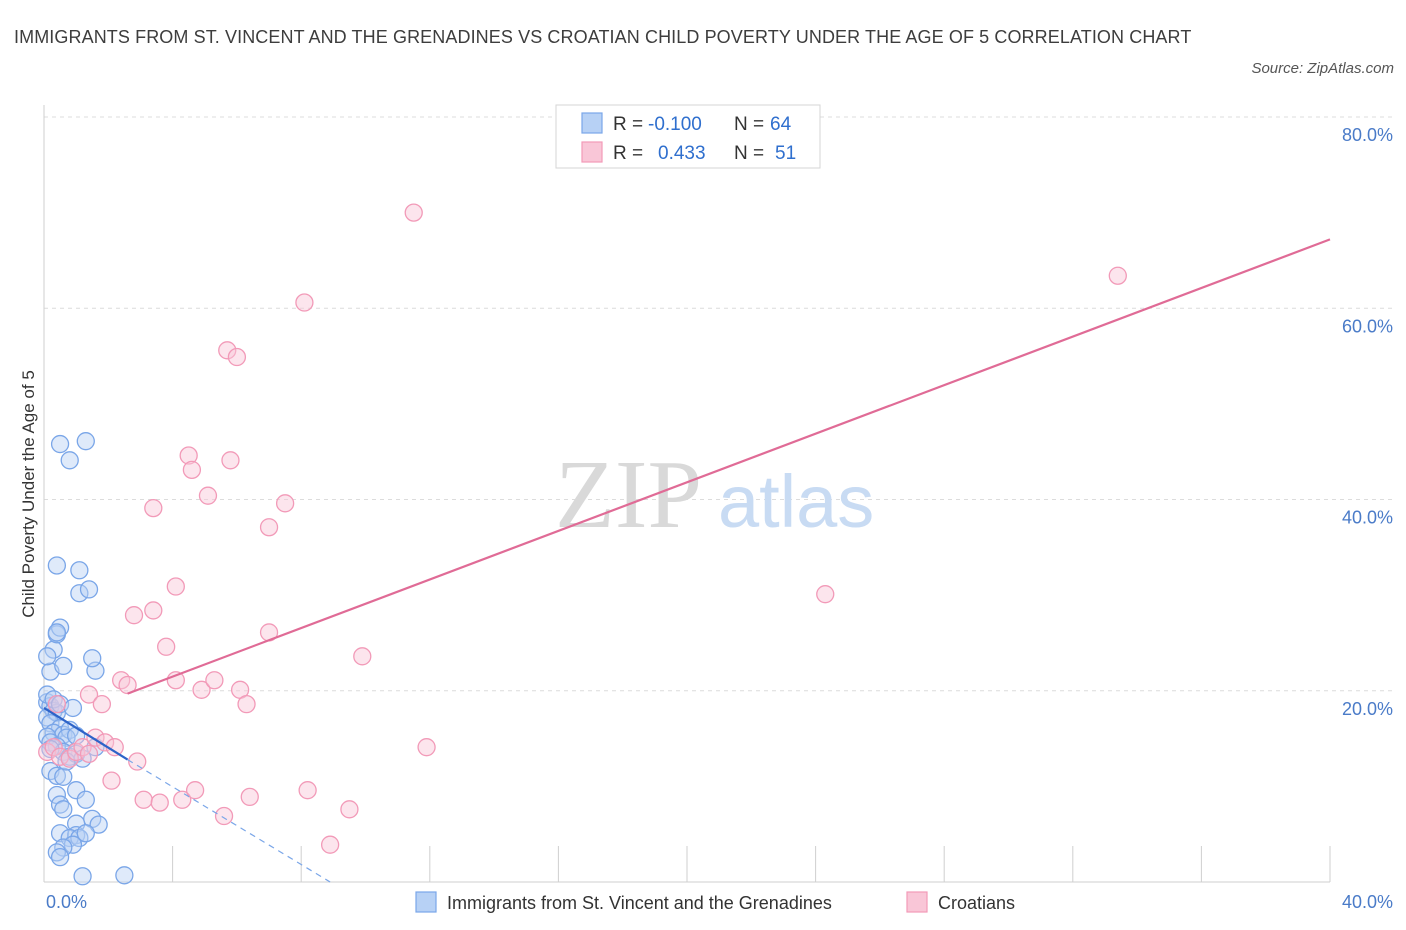 The image size is (1406, 930). Describe the element at coordinates (1367, 518) in the screenshot. I see `y-tick-label-1: 40.0%` at that location.